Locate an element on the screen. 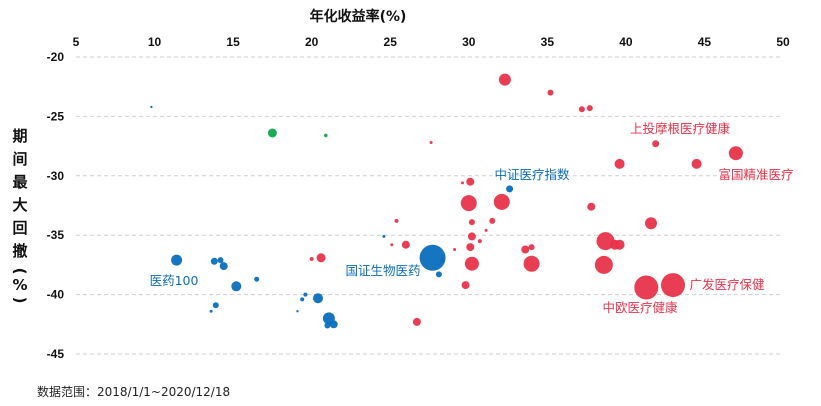 The height and width of the screenshot is (406, 821). x-axis-title: 年化收益率(%) is located at coordinates (358, 16).